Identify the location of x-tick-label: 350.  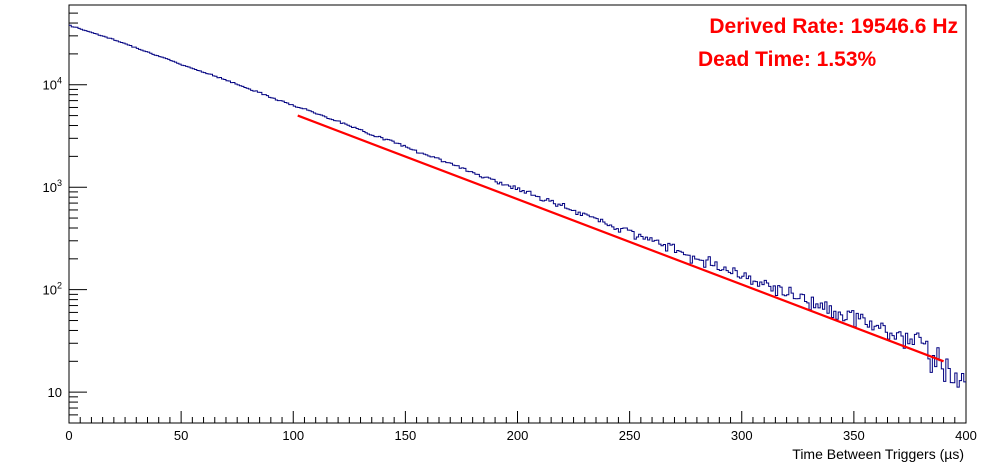
(854, 435).